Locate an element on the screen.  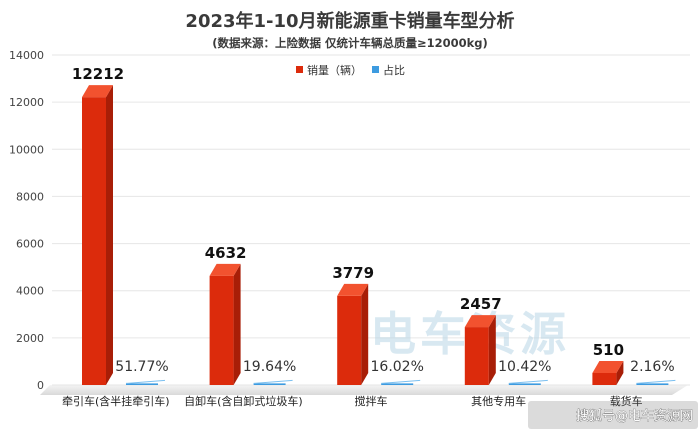
category-labels: 牵引车(含半挂牵引车) 自卸车(含自卸式垃圾车) 搅拌车 其他专用车 载货车 is located at coordinates (352, 401).